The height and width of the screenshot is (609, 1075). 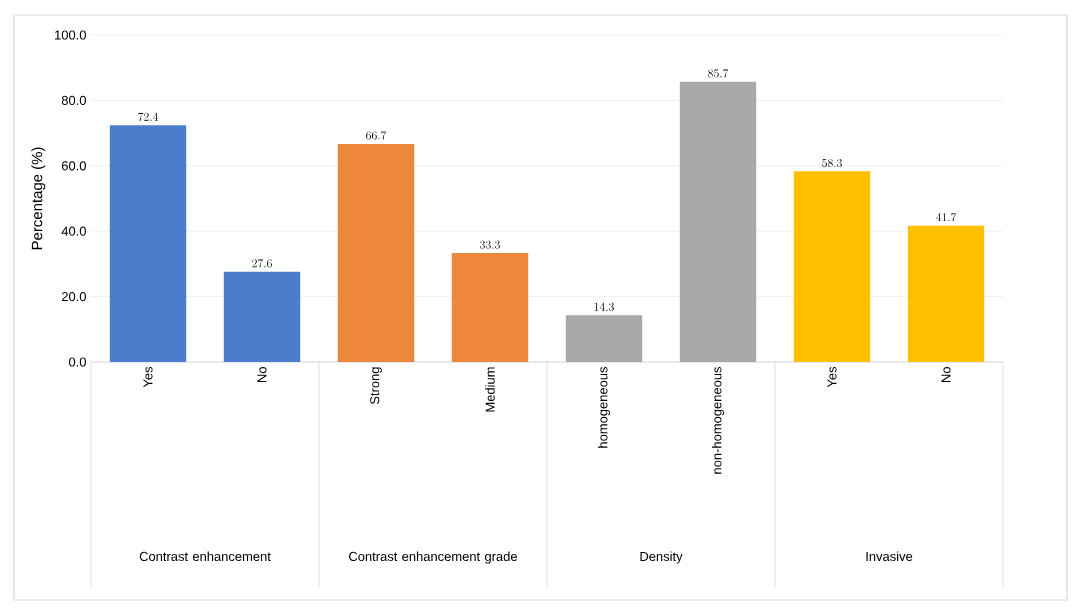 What do you see at coordinates (73, 297) in the screenshot?
I see `y-tick-label: 20.0` at bounding box center [73, 297].